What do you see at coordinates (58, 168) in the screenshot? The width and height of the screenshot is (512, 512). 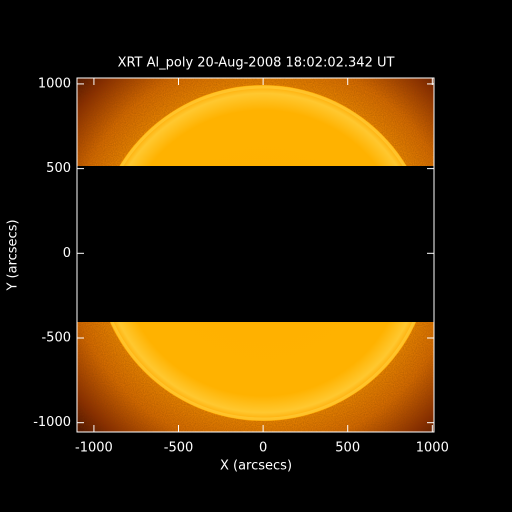 I see `y-tick-label: 500` at bounding box center [58, 168].